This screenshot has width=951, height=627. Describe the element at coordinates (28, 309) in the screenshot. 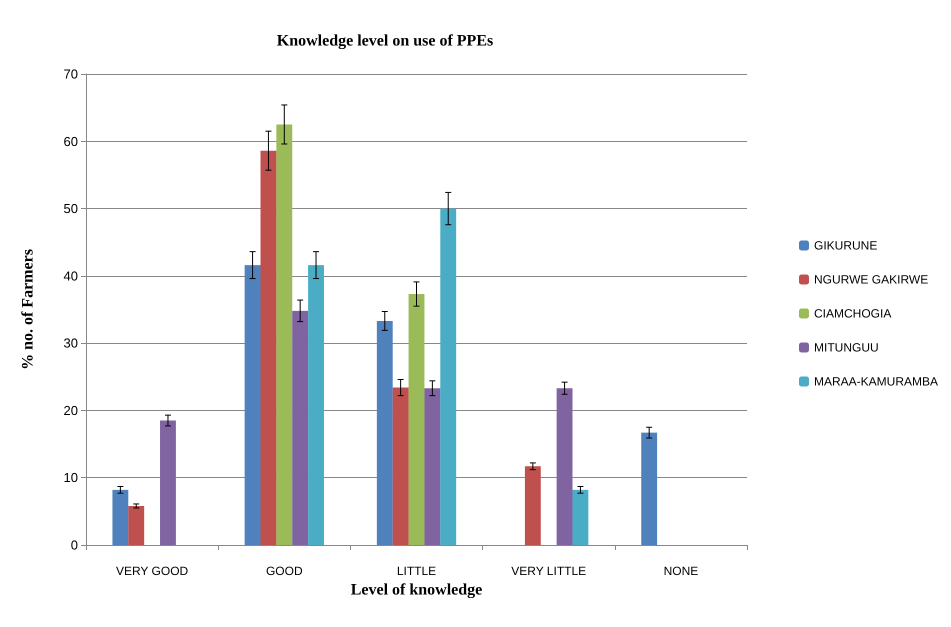

I see `y-axis-title: % no. of Farmers` at that location.